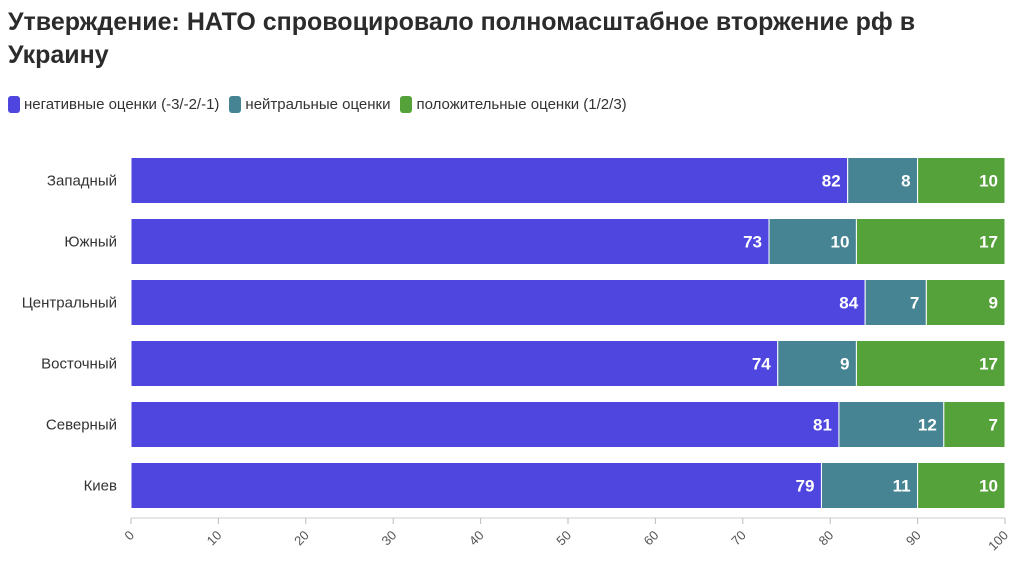 The image size is (1024, 568). Describe the element at coordinates (82, 181) in the screenshot. I see `category-label: Западный` at that location.